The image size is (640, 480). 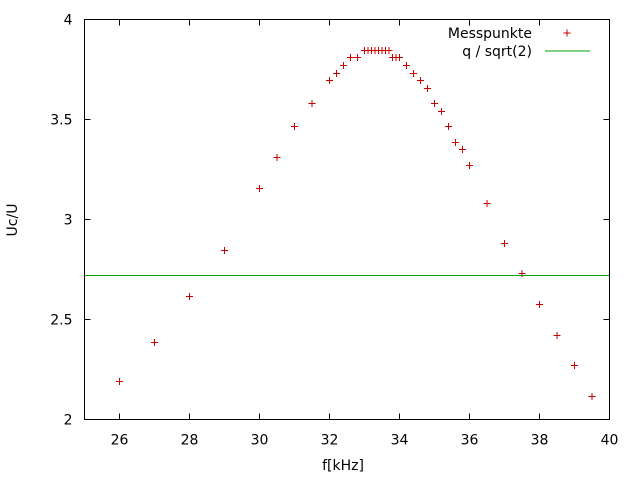 What do you see at coordinates (330, 441) in the screenshot?
I see `x-tick-label: 32` at bounding box center [330, 441].